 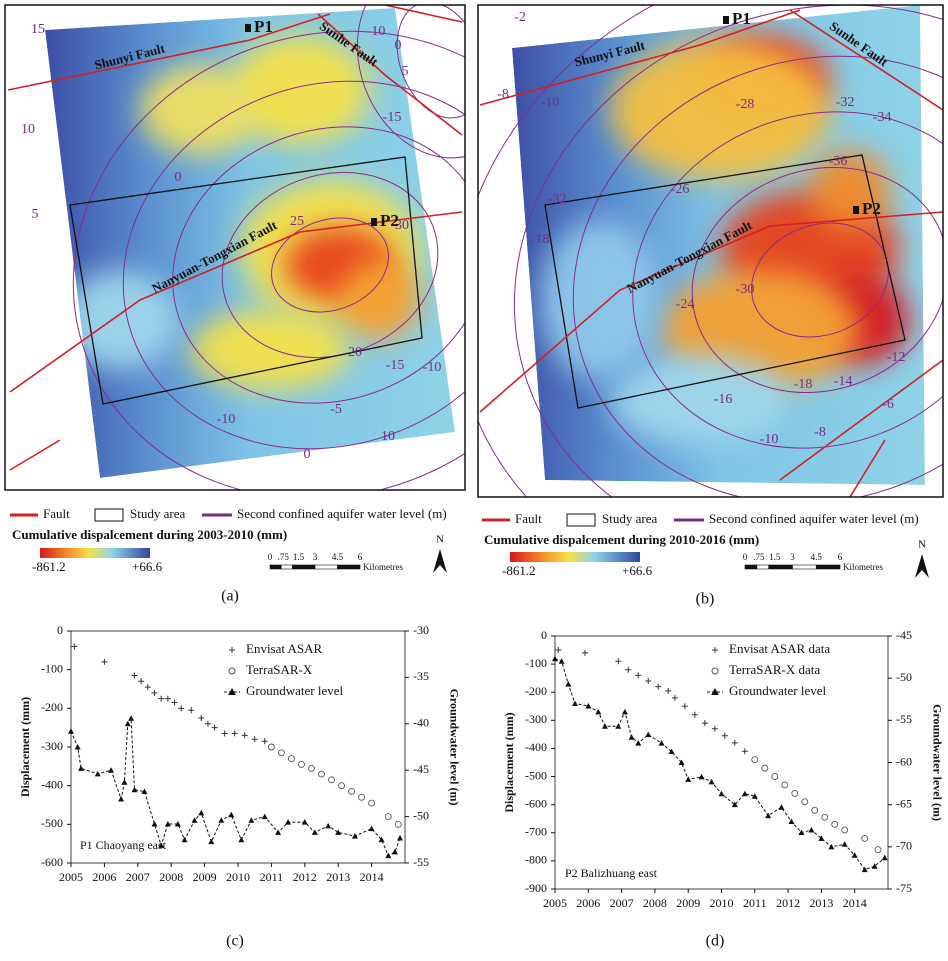 I want to click on panel-label: (d), so click(x=715, y=941).